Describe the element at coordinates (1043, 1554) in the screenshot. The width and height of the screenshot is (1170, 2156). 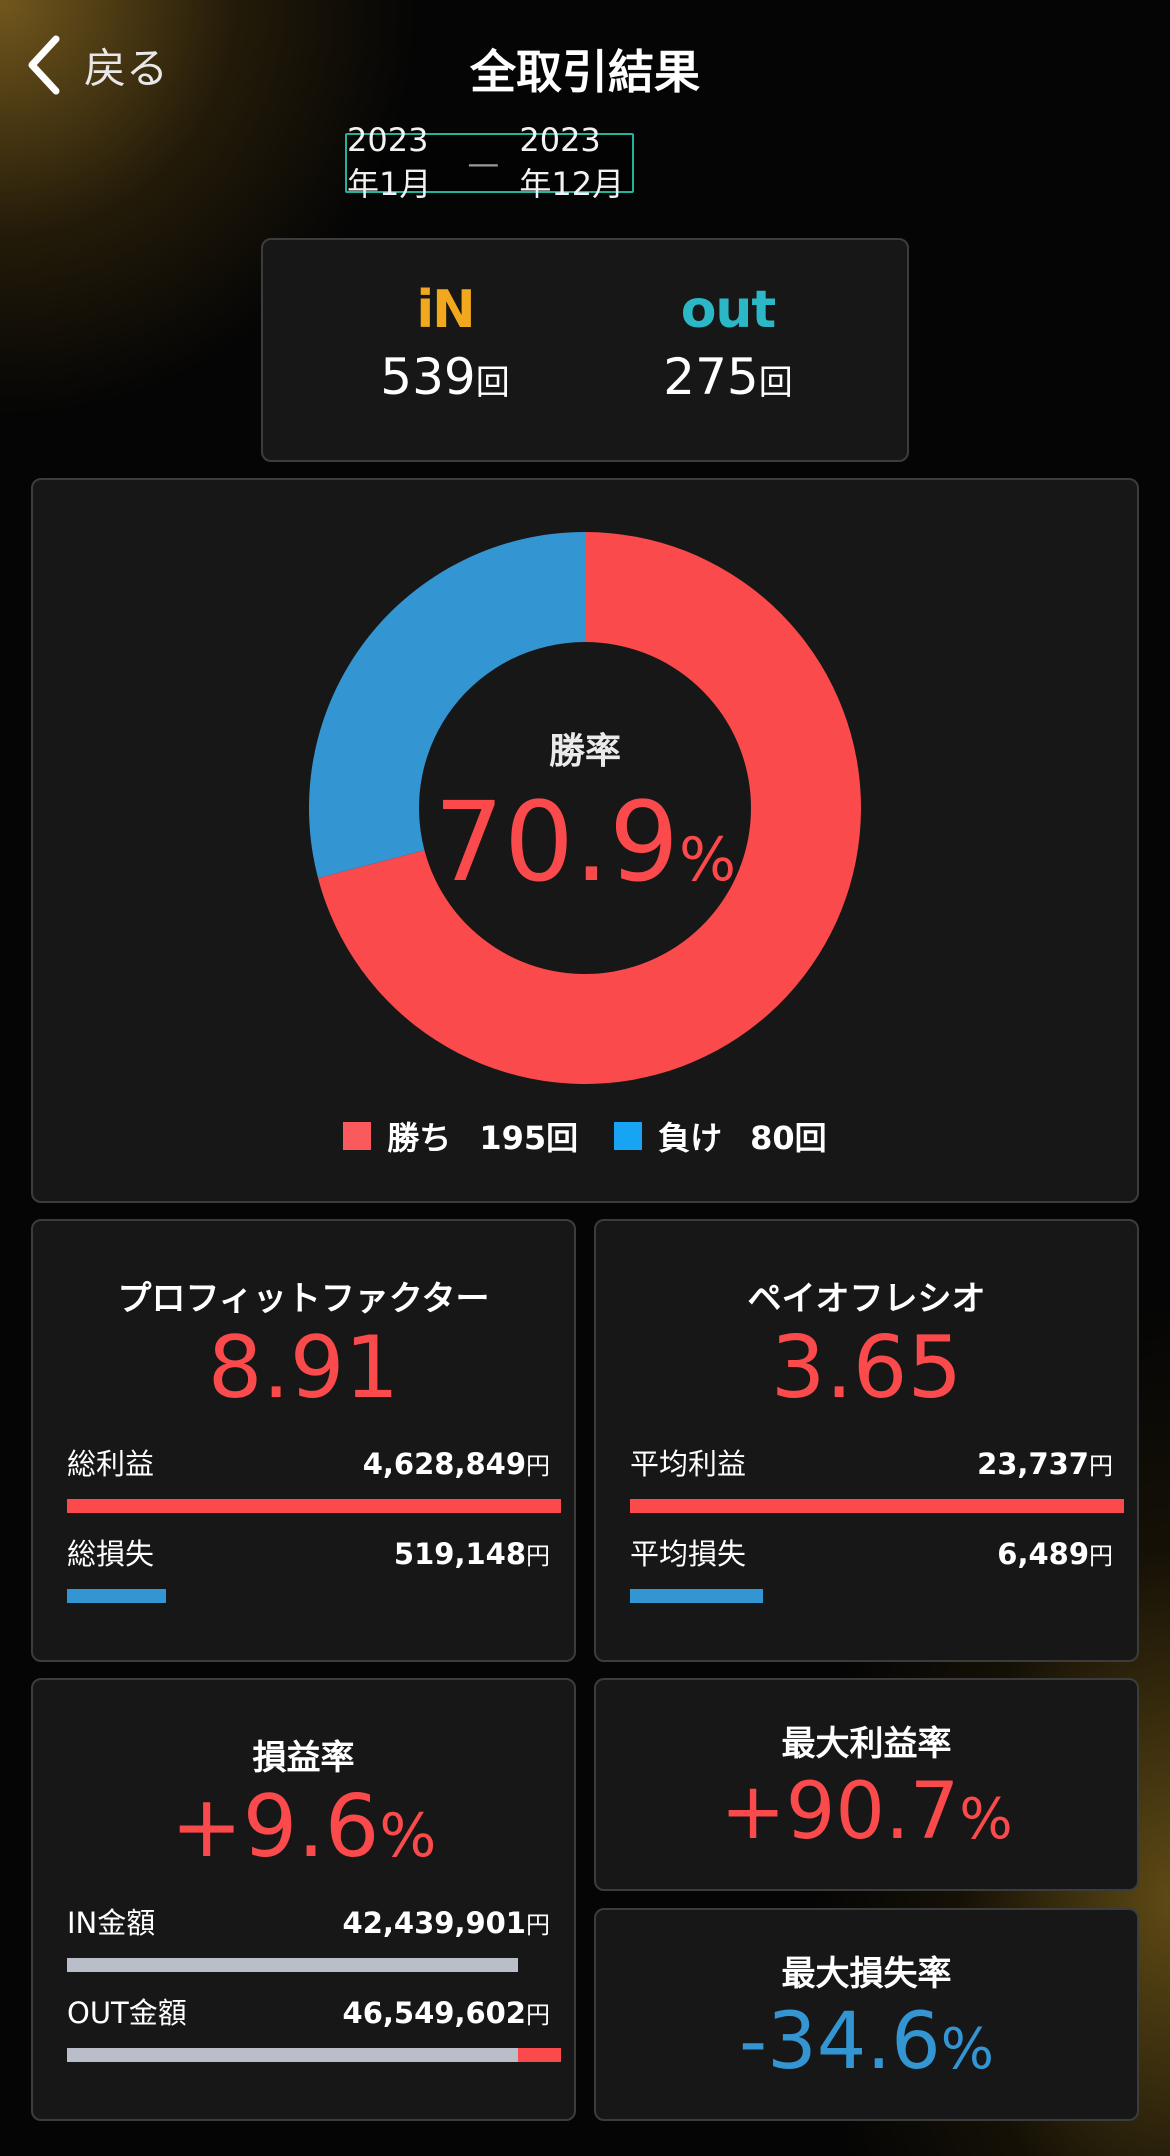
I see `avg-loss-value: 6,489` at that location.